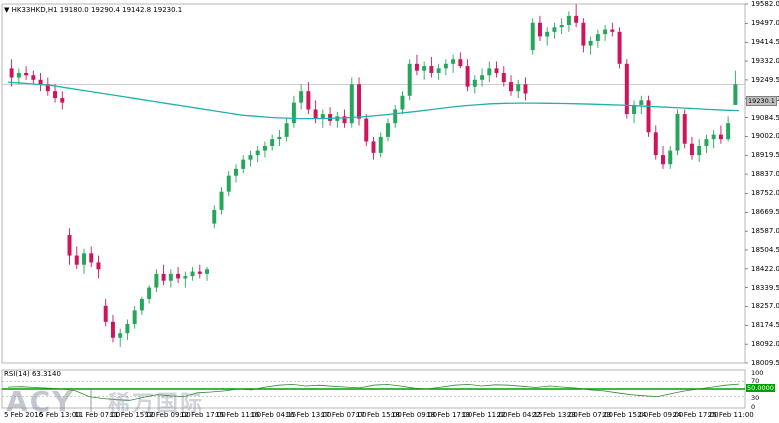 Image resolution: width=779 pixels, height=423 pixels. Describe the element at coordinates (765, 363) in the screenshot. I see `price-axis-label: 18009.5` at that location.